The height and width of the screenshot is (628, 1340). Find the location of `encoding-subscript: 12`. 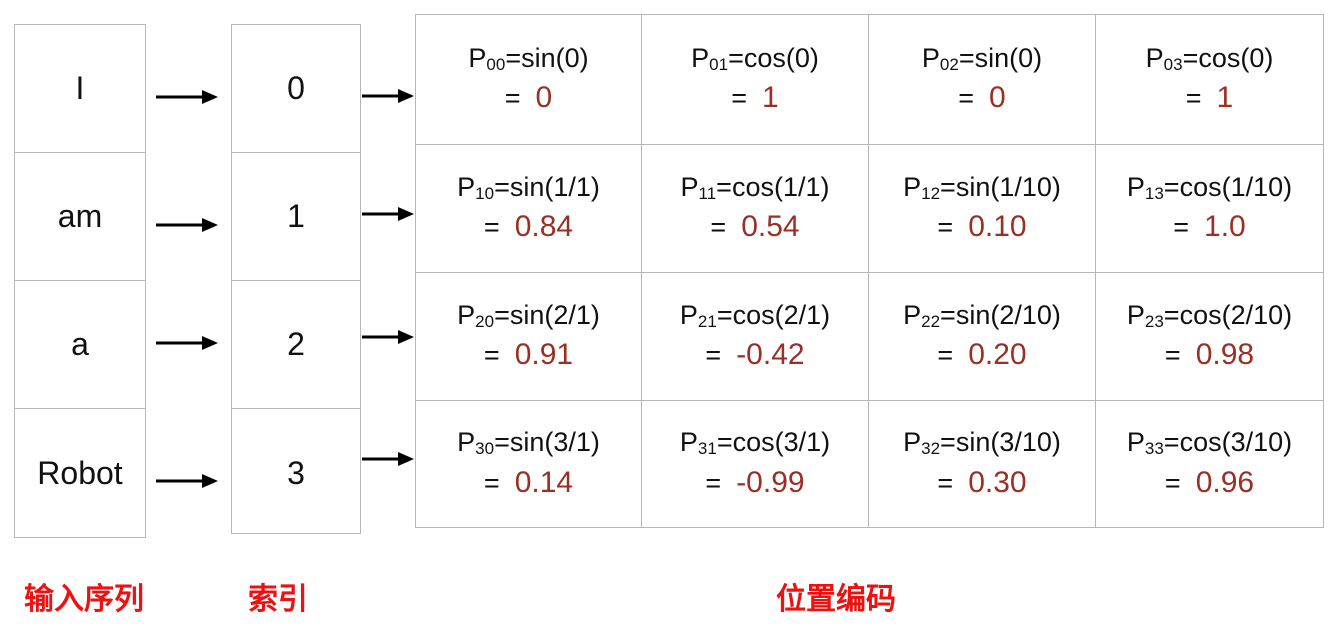

encoding-subscript: 12 is located at coordinates (931, 193).